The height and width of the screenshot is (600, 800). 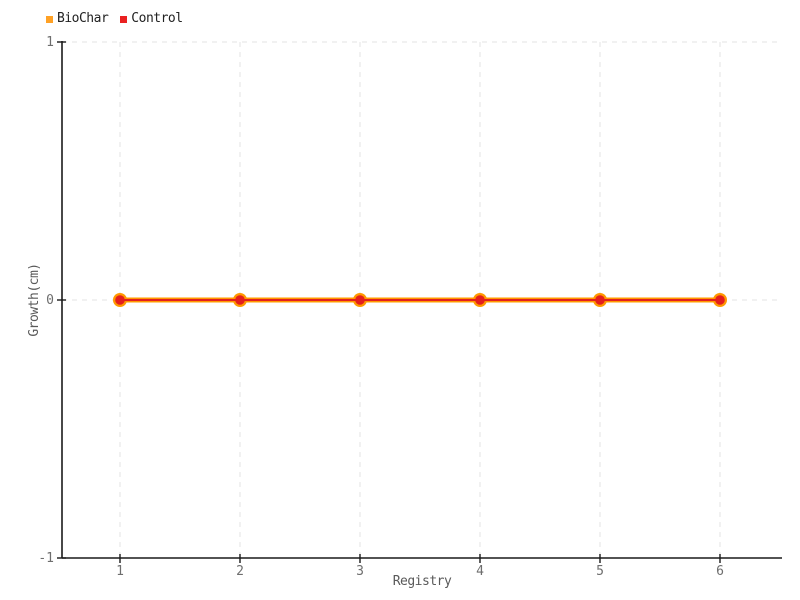 I want to click on y-axis-title: Growth(cm), so click(x=34, y=299).